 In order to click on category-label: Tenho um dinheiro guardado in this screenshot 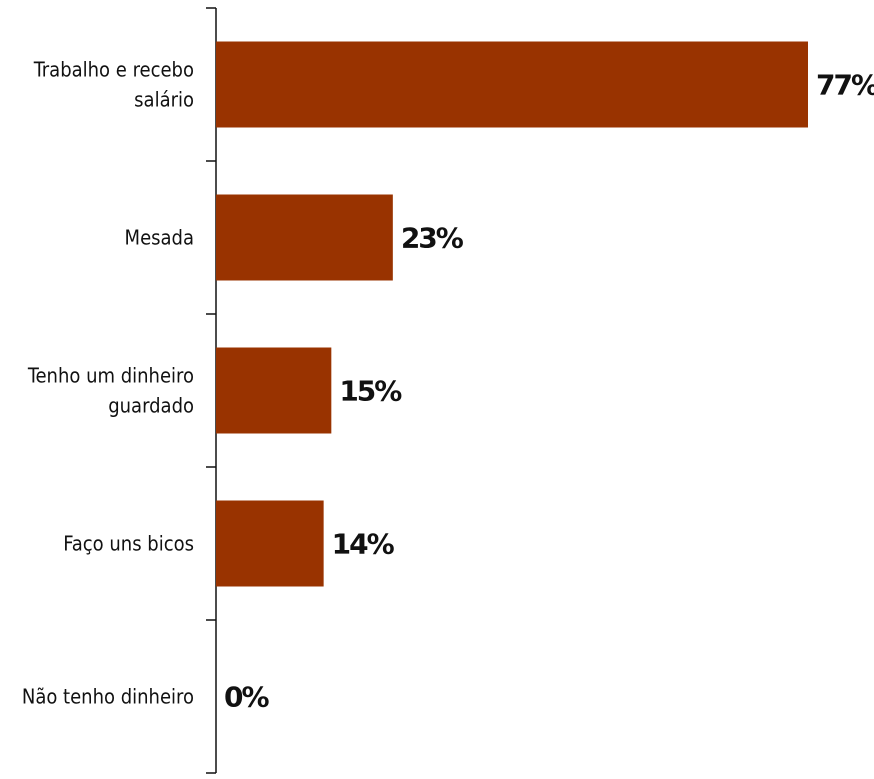, I will do `click(110, 391)`.